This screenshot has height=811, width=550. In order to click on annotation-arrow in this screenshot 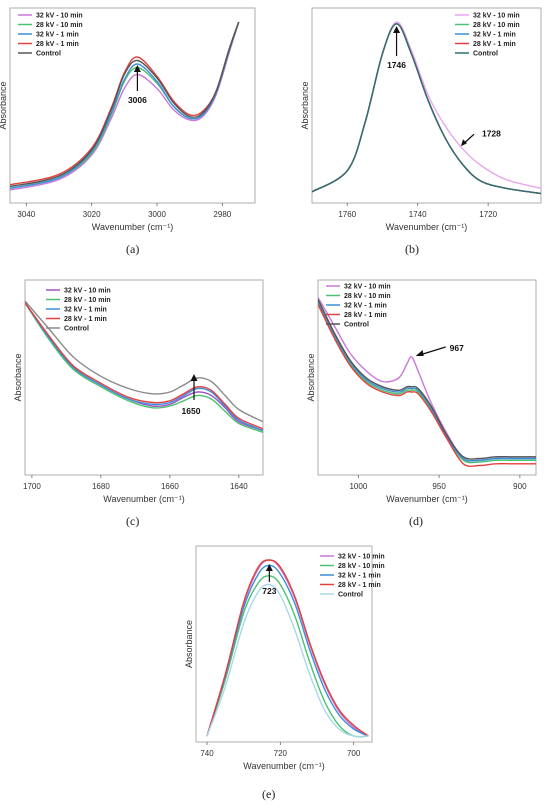, I will do `click(432, 351)`.